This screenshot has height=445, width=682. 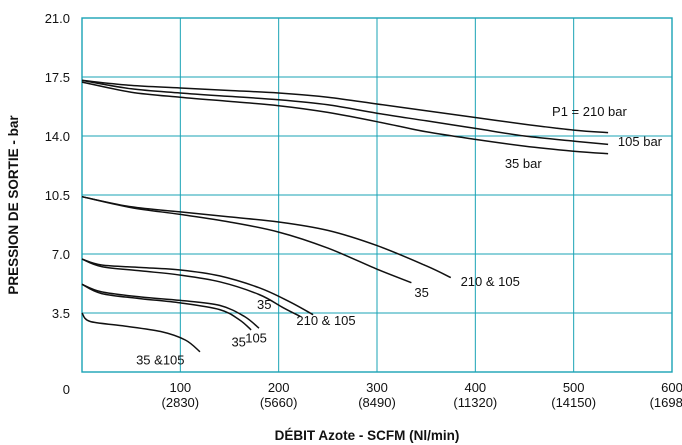 What do you see at coordinates (524, 163) in the screenshot?
I see `curve-label: 35 bar` at bounding box center [524, 163].